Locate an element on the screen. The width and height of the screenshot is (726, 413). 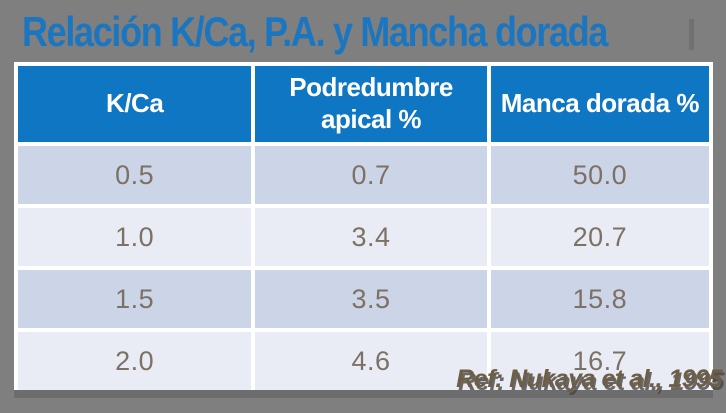
table-row: 2.0 4.6 16.7 is located at coordinates (363, 361).